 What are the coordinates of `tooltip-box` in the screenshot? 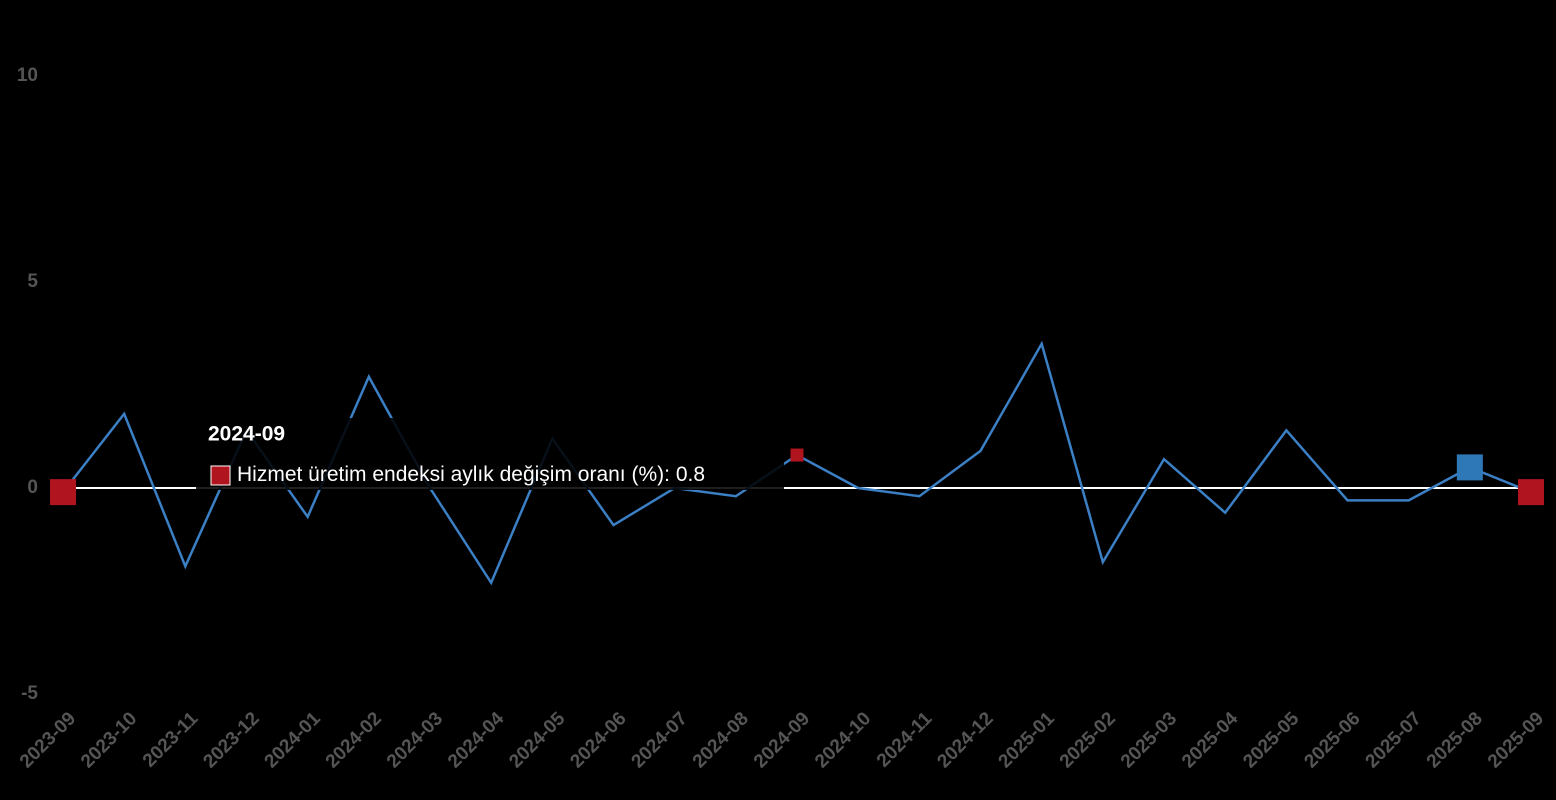 It's located at (490, 454).